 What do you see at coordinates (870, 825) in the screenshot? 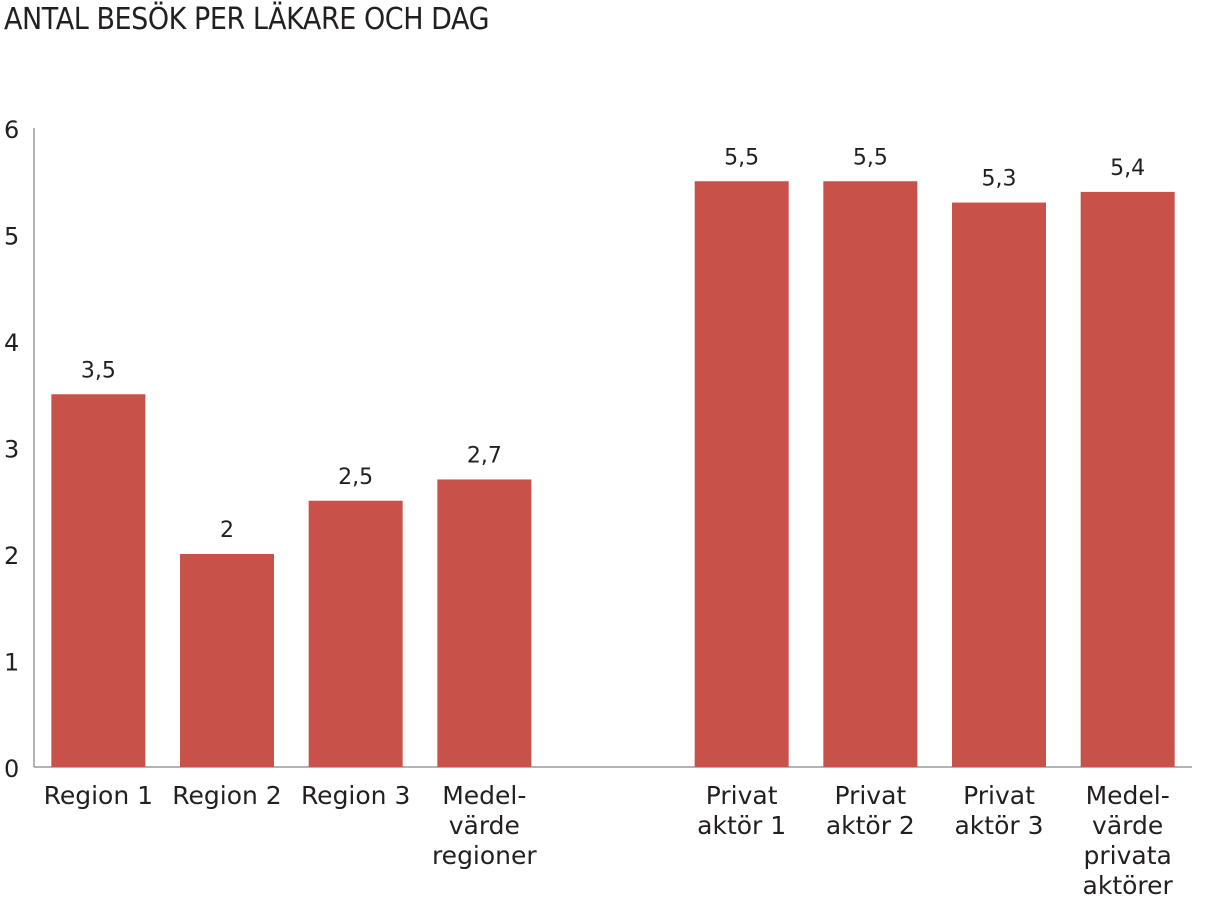
I see `category-label-line: aktör 2` at bounding box center [870, 825].